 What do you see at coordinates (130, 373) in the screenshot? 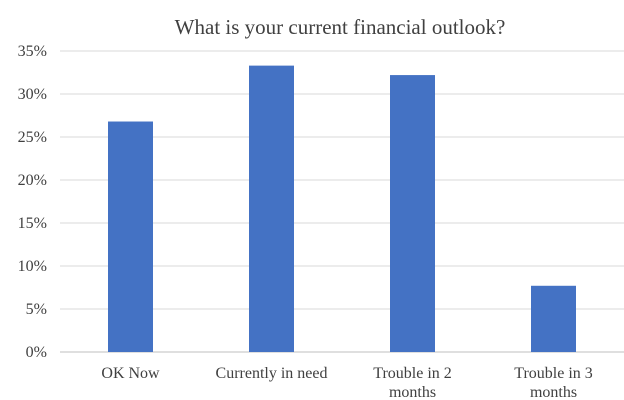
I see `x-category-label: OK Now` at bounding box center [130, 373].